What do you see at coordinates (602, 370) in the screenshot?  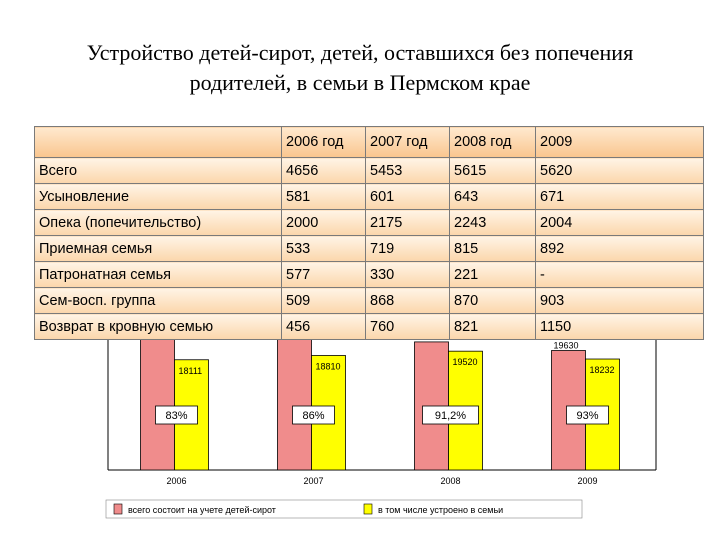 I see `data-label-placed: 18232` at bounding box center [602, 370].